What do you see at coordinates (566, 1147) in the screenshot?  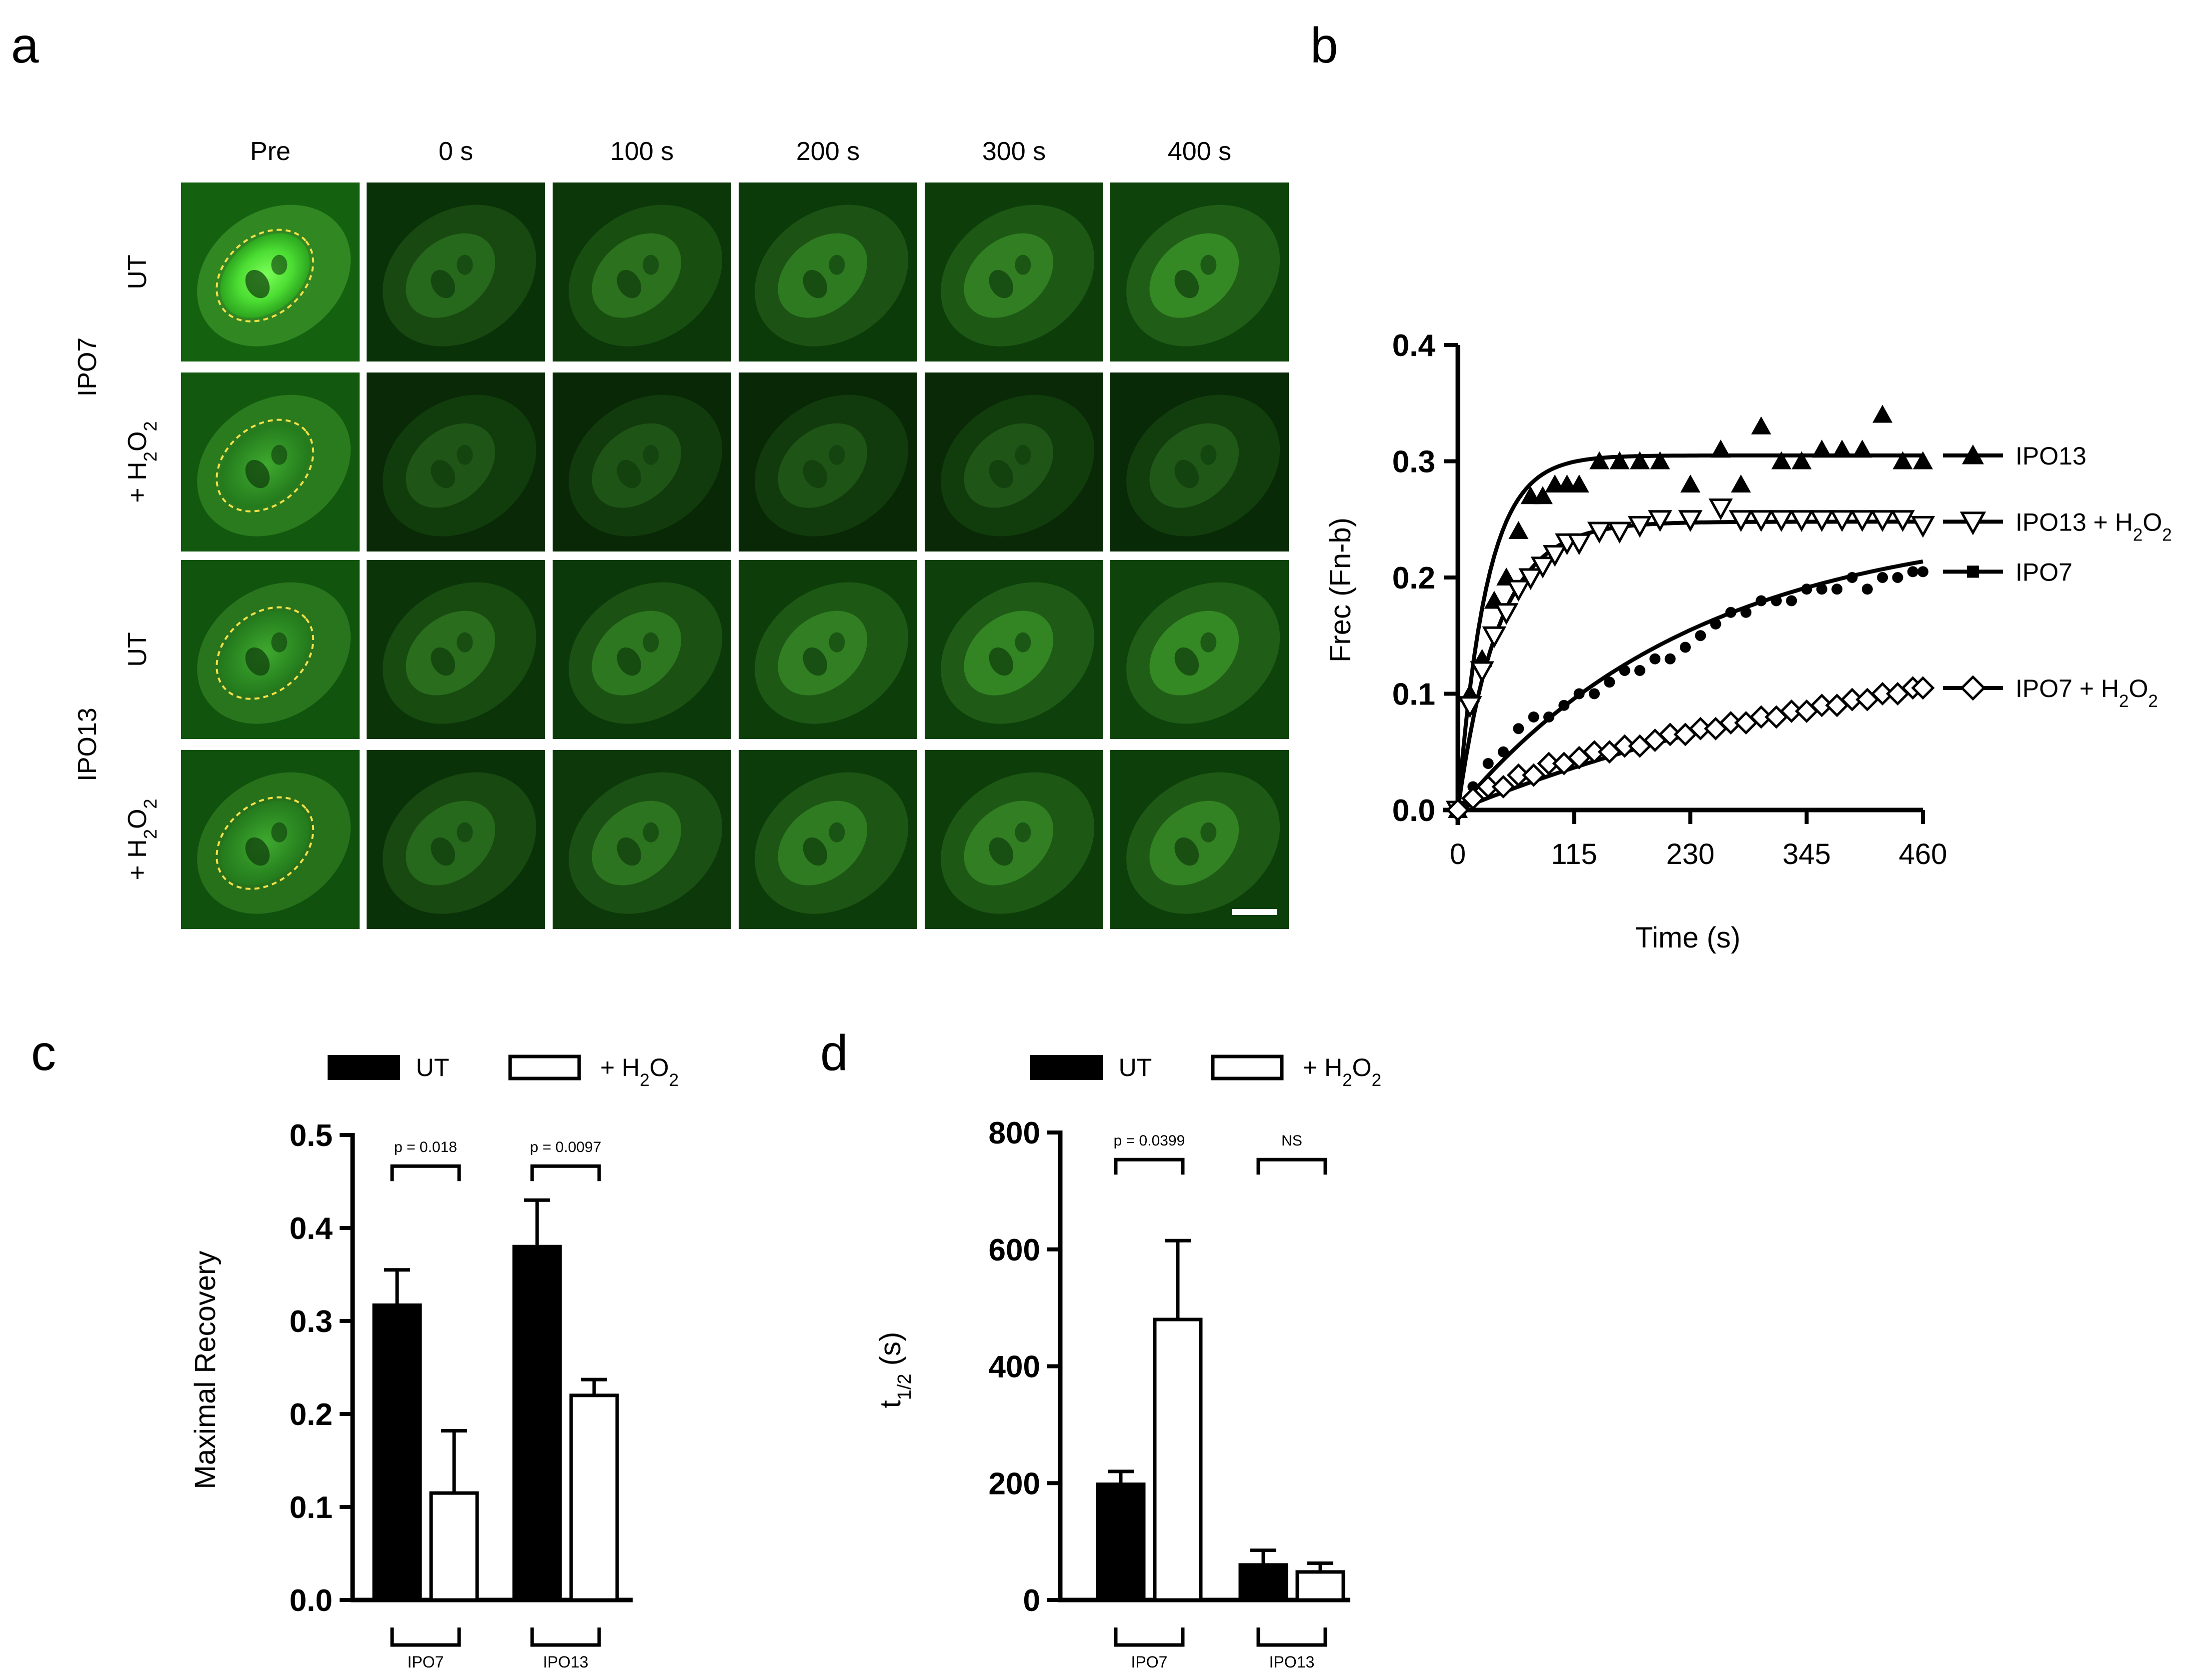 I see `significance-label: p = 0.0097` at bounding box center [566, 1147].